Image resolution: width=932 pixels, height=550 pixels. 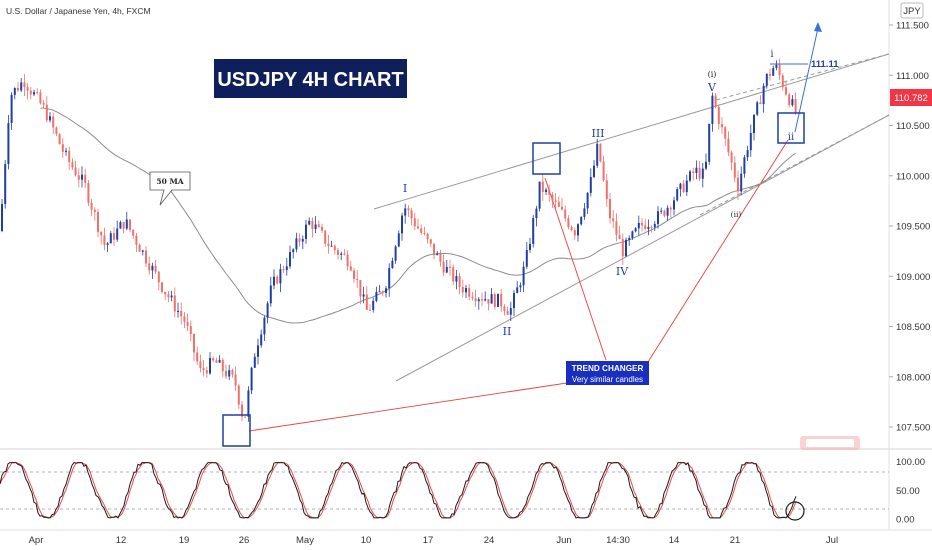 I want to click on stoch-highlight-circle, so click(x=795, y=511).